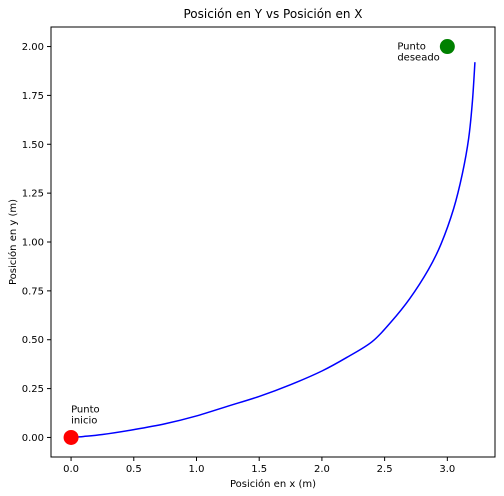  I want to click on start-point-label: Punto inicio, so click(85, 415).